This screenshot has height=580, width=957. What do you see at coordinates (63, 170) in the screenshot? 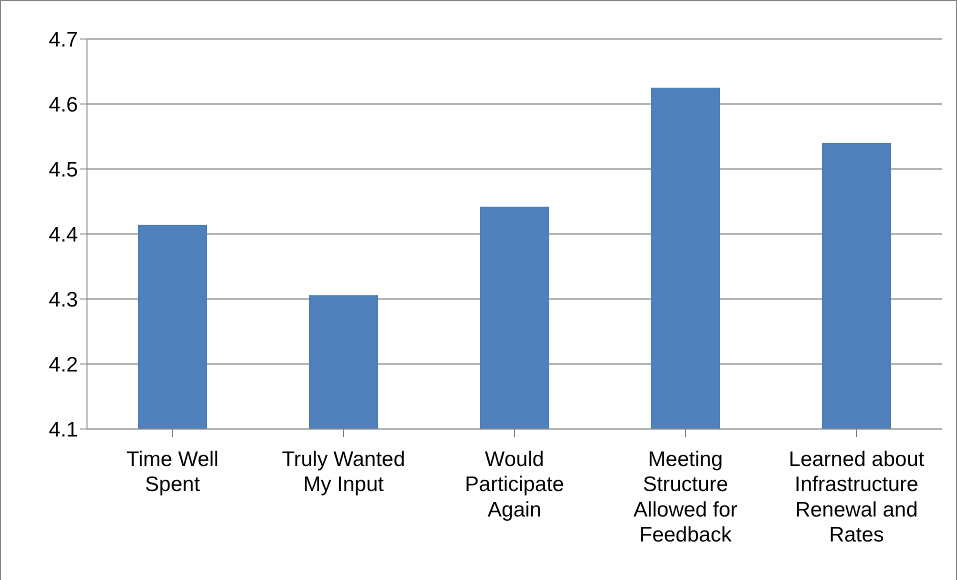
I see `y-tick-label: 4.5` at bounding box center [63, 170].